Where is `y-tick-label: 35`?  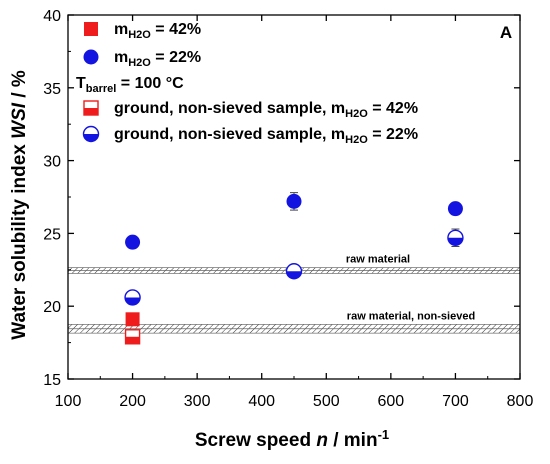
y-tick-label: 35 is located at coordinates (52, 89).